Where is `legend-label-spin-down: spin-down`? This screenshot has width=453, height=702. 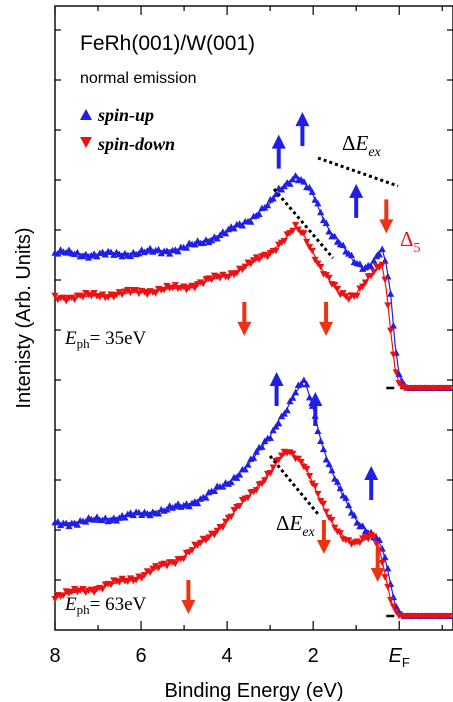 legend-label-spin-down: spin-down is located at coordinates (136, 144).